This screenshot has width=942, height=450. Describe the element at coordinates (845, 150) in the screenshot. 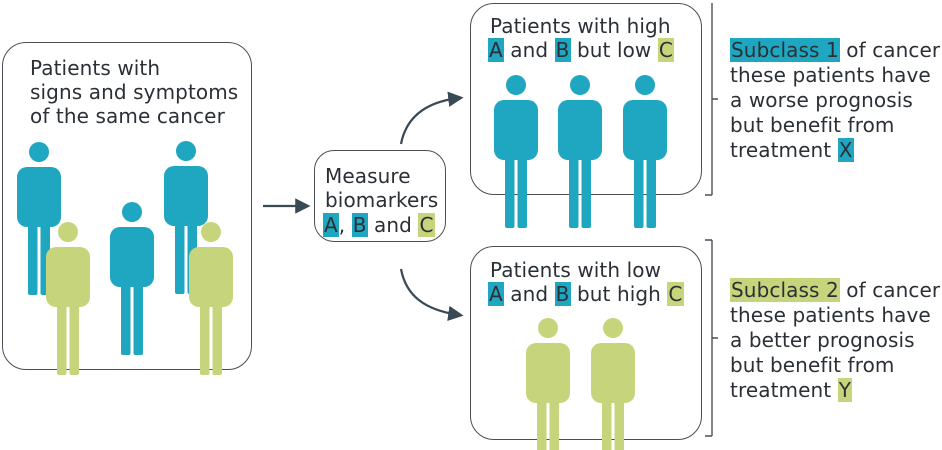

I see `treatment-x-tag: X` at that location.